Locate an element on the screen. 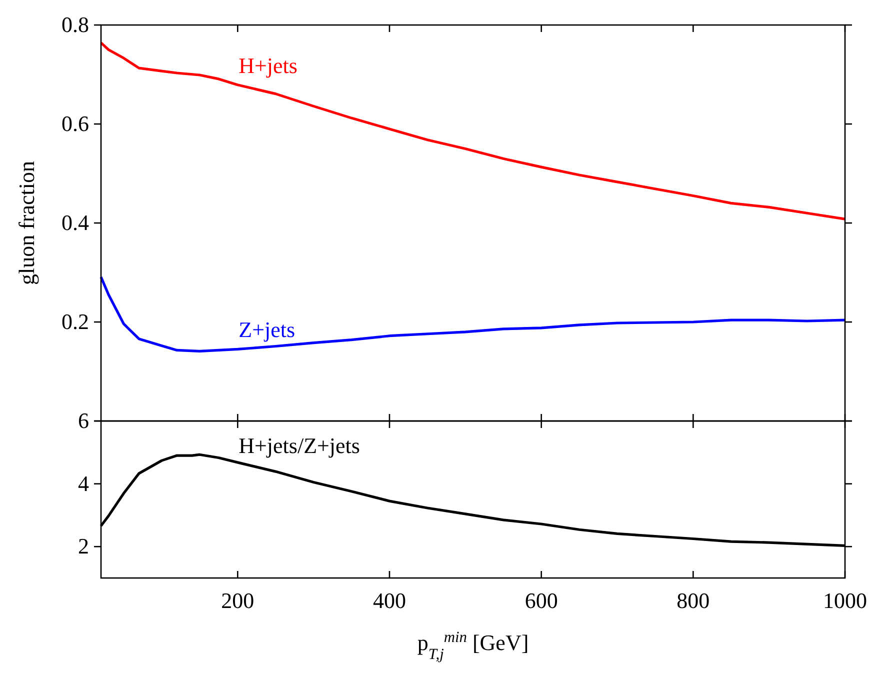 This screenshot has height=681, width=891. series-label: Z+jets is located at coordinates (267, 329).